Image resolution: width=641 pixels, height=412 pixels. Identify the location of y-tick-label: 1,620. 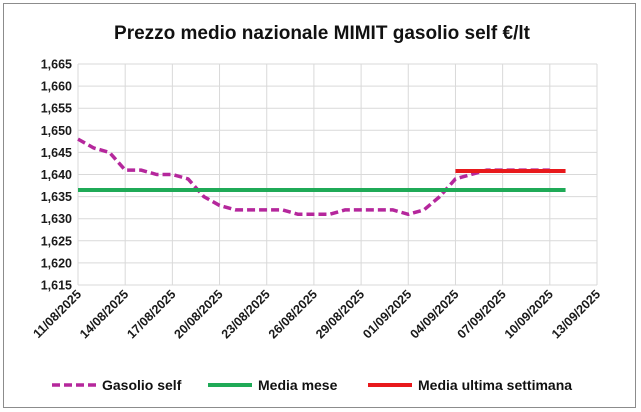
(56, 263).